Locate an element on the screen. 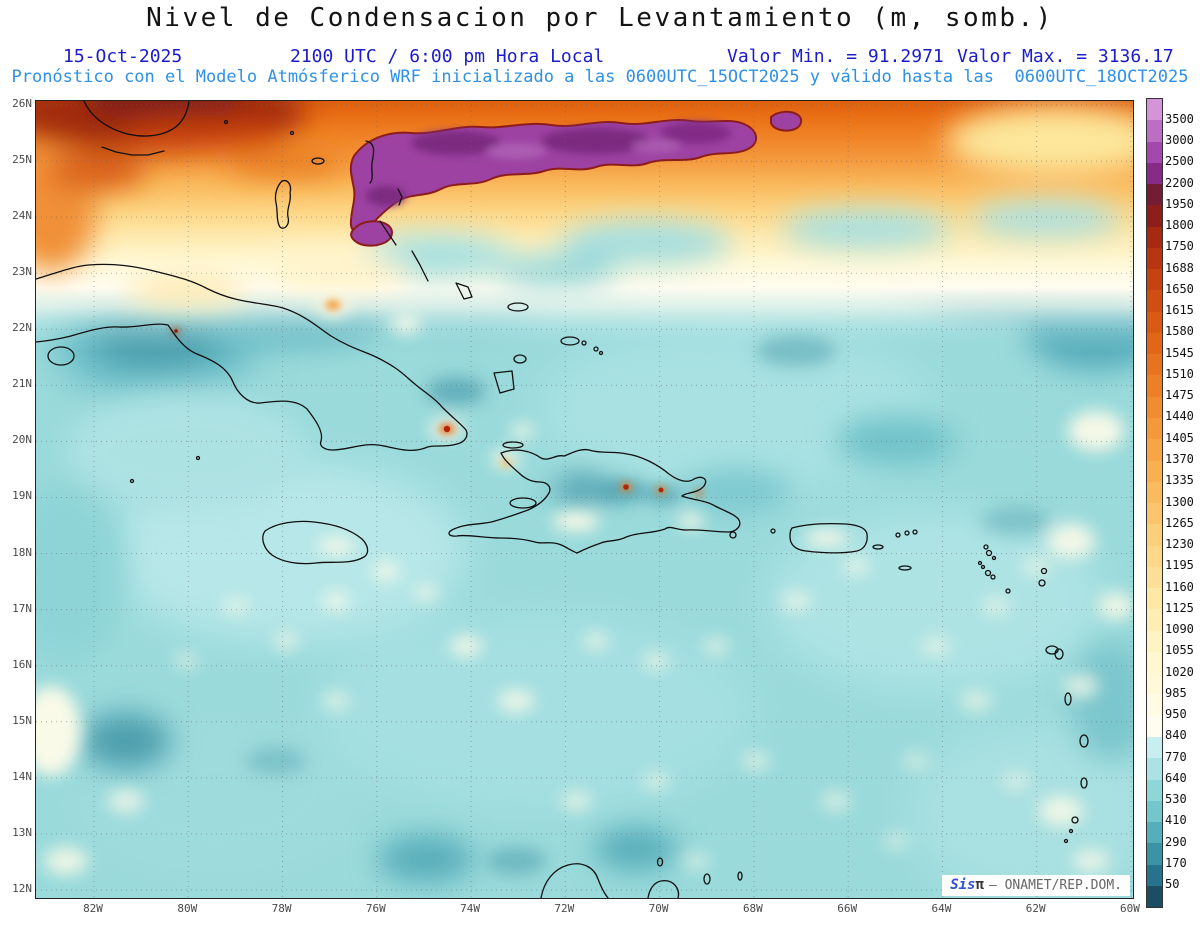  coast-antigua is located at coordinates (1042, 583).